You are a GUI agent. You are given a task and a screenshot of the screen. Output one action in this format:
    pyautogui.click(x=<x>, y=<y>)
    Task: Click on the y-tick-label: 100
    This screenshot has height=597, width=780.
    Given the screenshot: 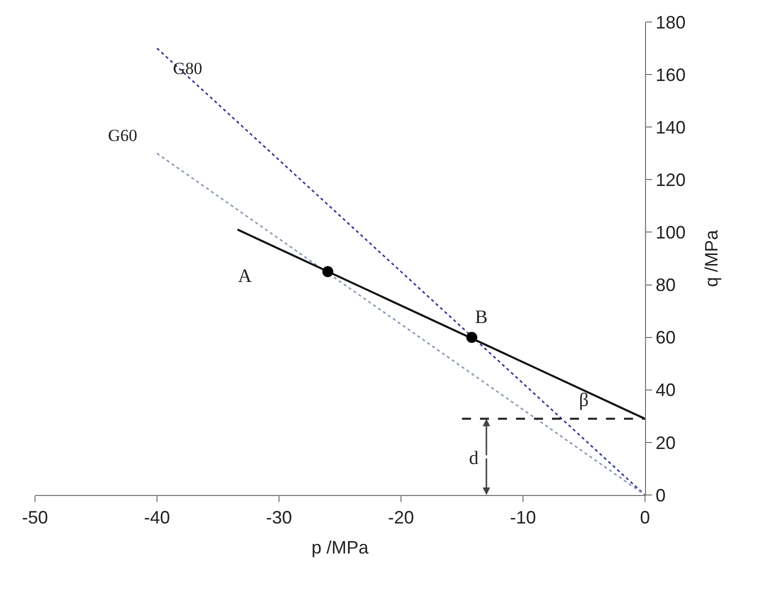 What is the action you would take?
    pyautogui.click(x=671, y=232)
    